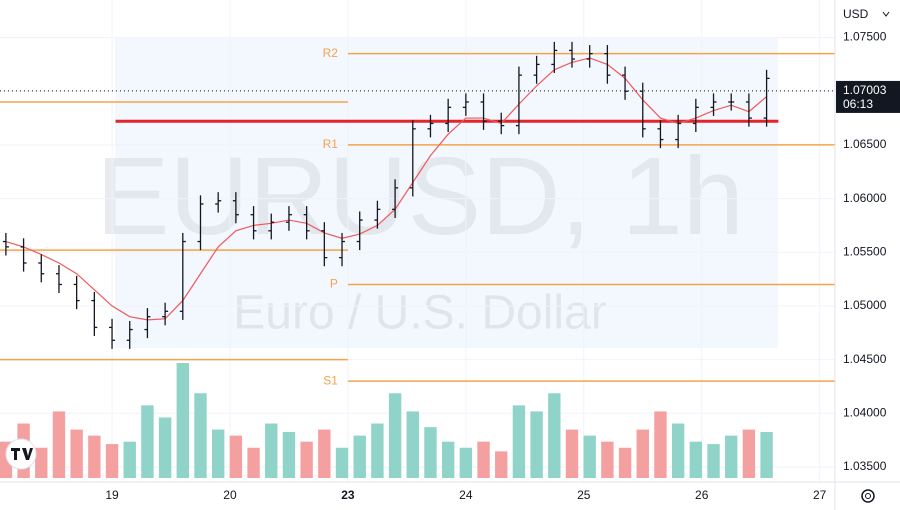 The width and height of the screenshot is (900, 510). Describe the element at coordinates (865, 37) in the screenshot. I see `y-tick-label: 1.07500` at that location.